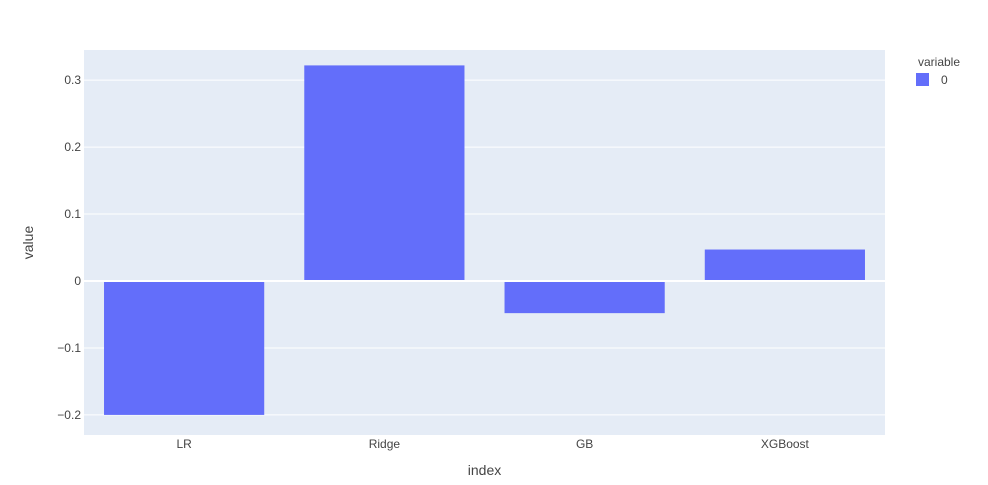 This screenshot has width=988, height=485. What do you see at coordinates (922, 79) in the screenshot?
I see `legend-swatch` at bounding box center [922, 79].